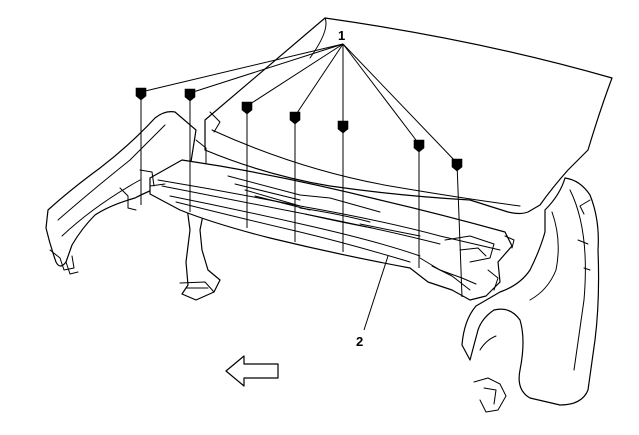  What do you see at coordinates (376, 293) in the screenshot?
I see `callout-2-leader` at bounding box center [376, 293].